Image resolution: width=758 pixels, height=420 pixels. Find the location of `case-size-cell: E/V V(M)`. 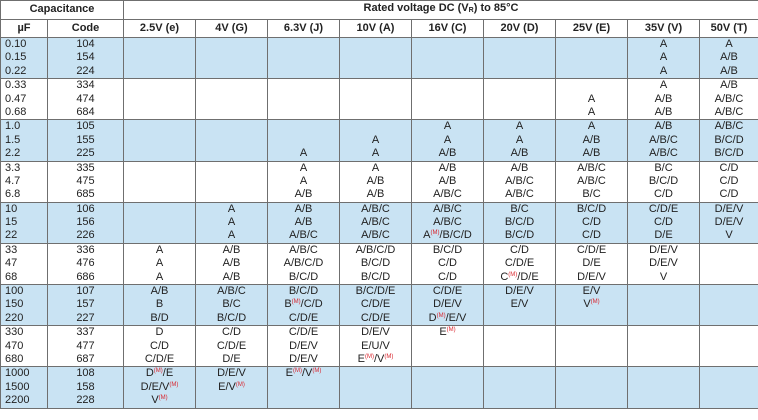

case-size-cell: E/V V(M) is located at coordinates (591, 305).